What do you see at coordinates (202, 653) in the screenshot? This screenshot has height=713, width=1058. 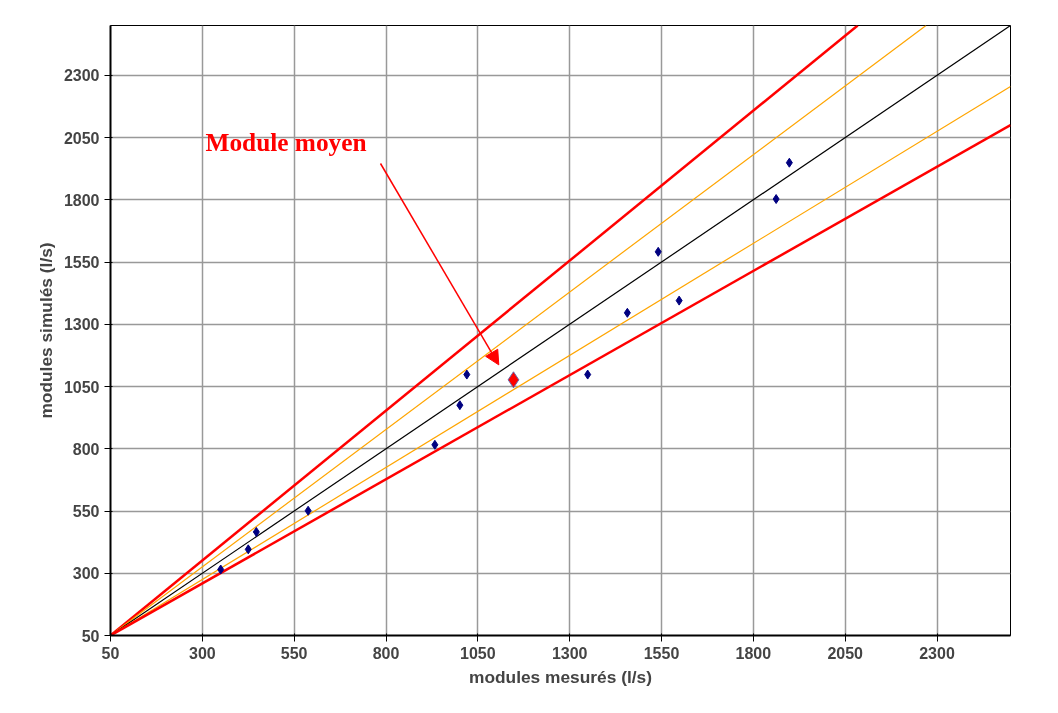 I see `x-tick-label: 300` at bounding box center [202, 653].